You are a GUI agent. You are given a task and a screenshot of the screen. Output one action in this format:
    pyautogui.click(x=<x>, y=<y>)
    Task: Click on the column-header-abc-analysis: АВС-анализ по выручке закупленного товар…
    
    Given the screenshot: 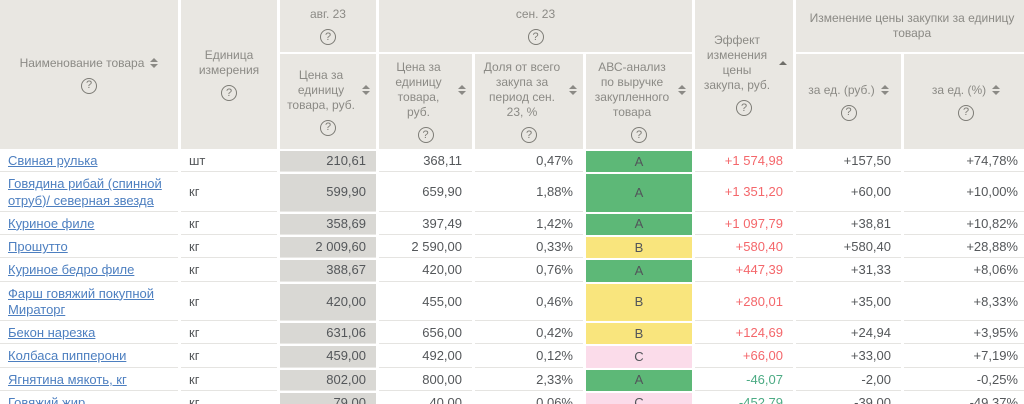 What is the action you would take?
    pyautogui.click(x=639, y=101)
    